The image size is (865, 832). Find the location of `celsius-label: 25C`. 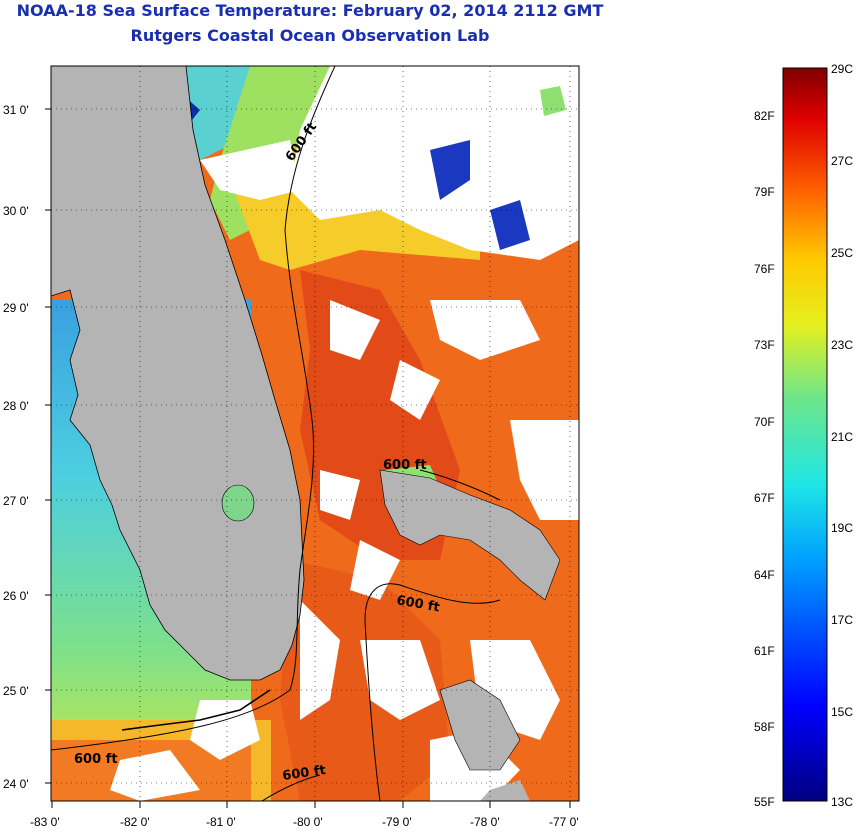

celsius-label: 25C is located at coordinates (842, 253).